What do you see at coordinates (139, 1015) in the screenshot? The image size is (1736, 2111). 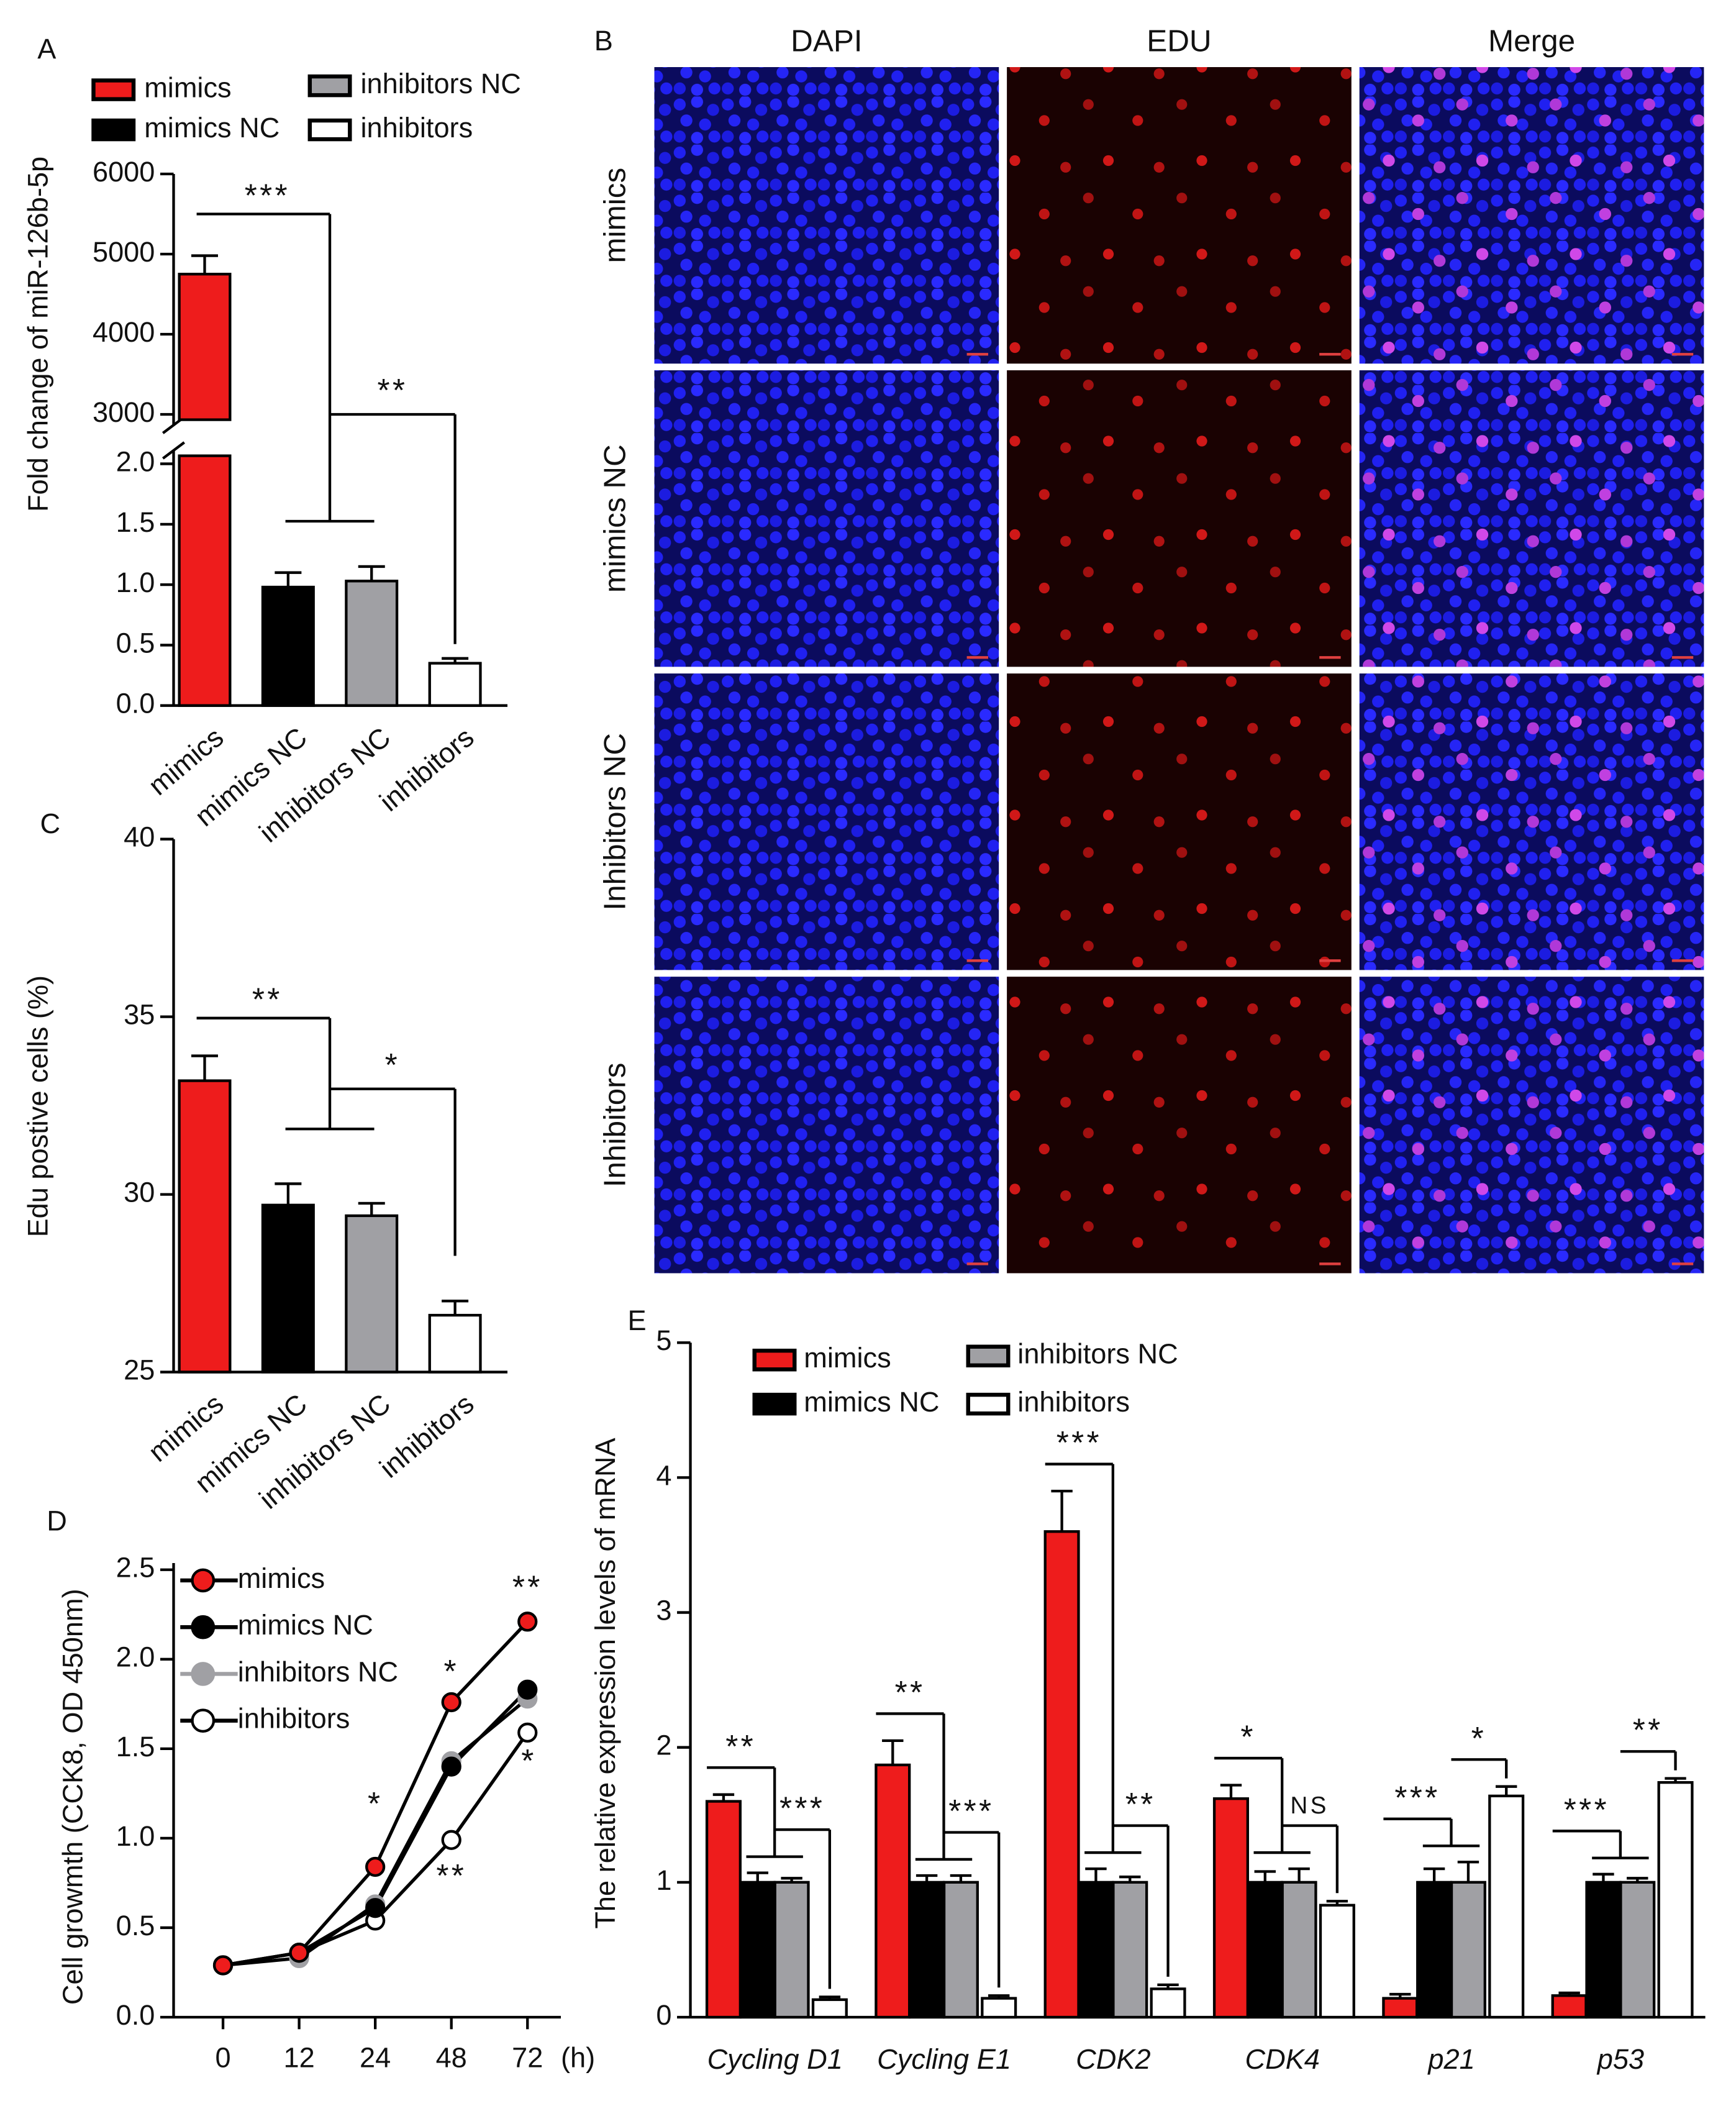 I see `y-tick-label: 35` at bounding box center [139, 1015].